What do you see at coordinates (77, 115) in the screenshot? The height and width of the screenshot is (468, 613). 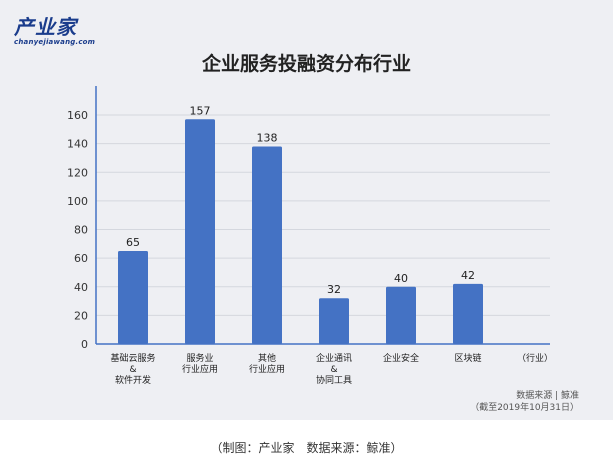 I see `y-tick-label: 160` at bounding box center [77, 115].